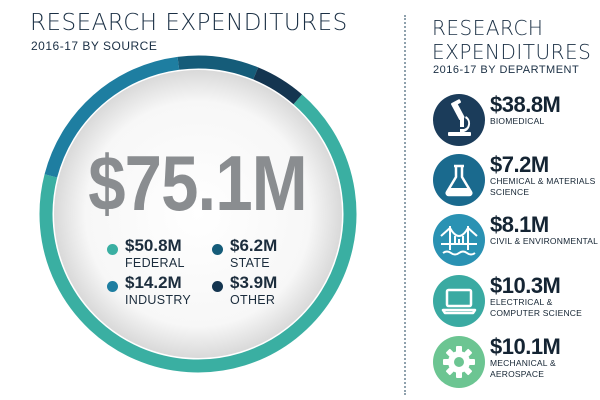 The width and height of the screenshot is (600, 400). I want to click on legend-label-state: STATE, so click(250, 263).